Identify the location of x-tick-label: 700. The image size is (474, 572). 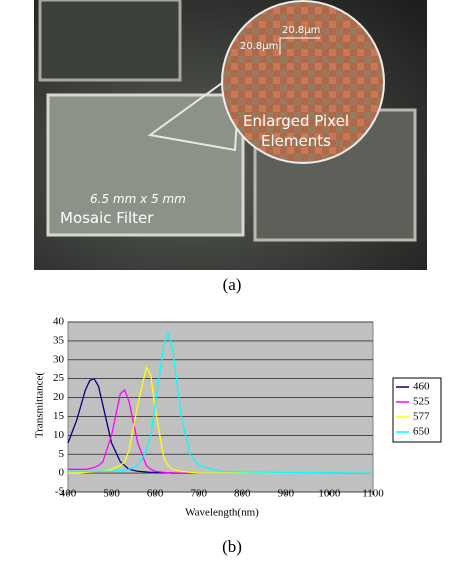
(198, 494).